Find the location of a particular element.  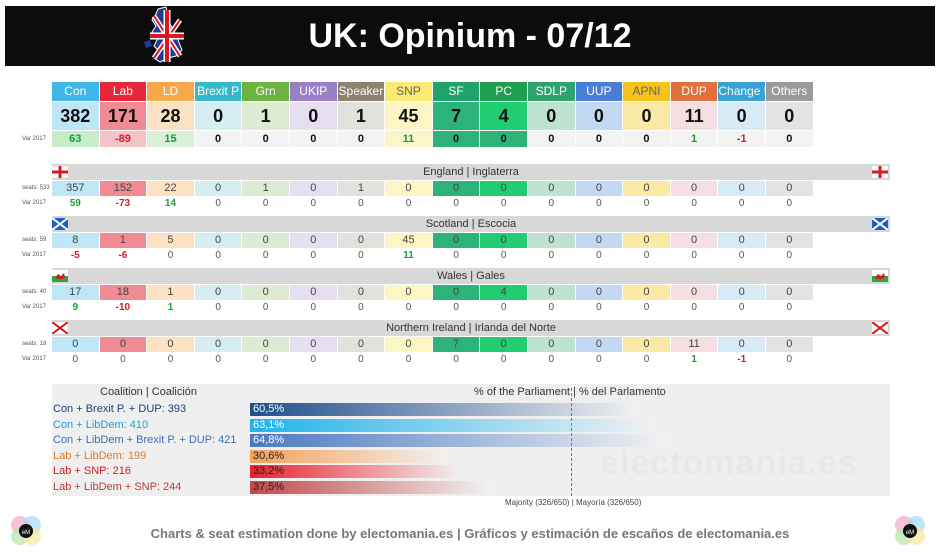

region-seats: 357 is located at coordinates (75, 188).